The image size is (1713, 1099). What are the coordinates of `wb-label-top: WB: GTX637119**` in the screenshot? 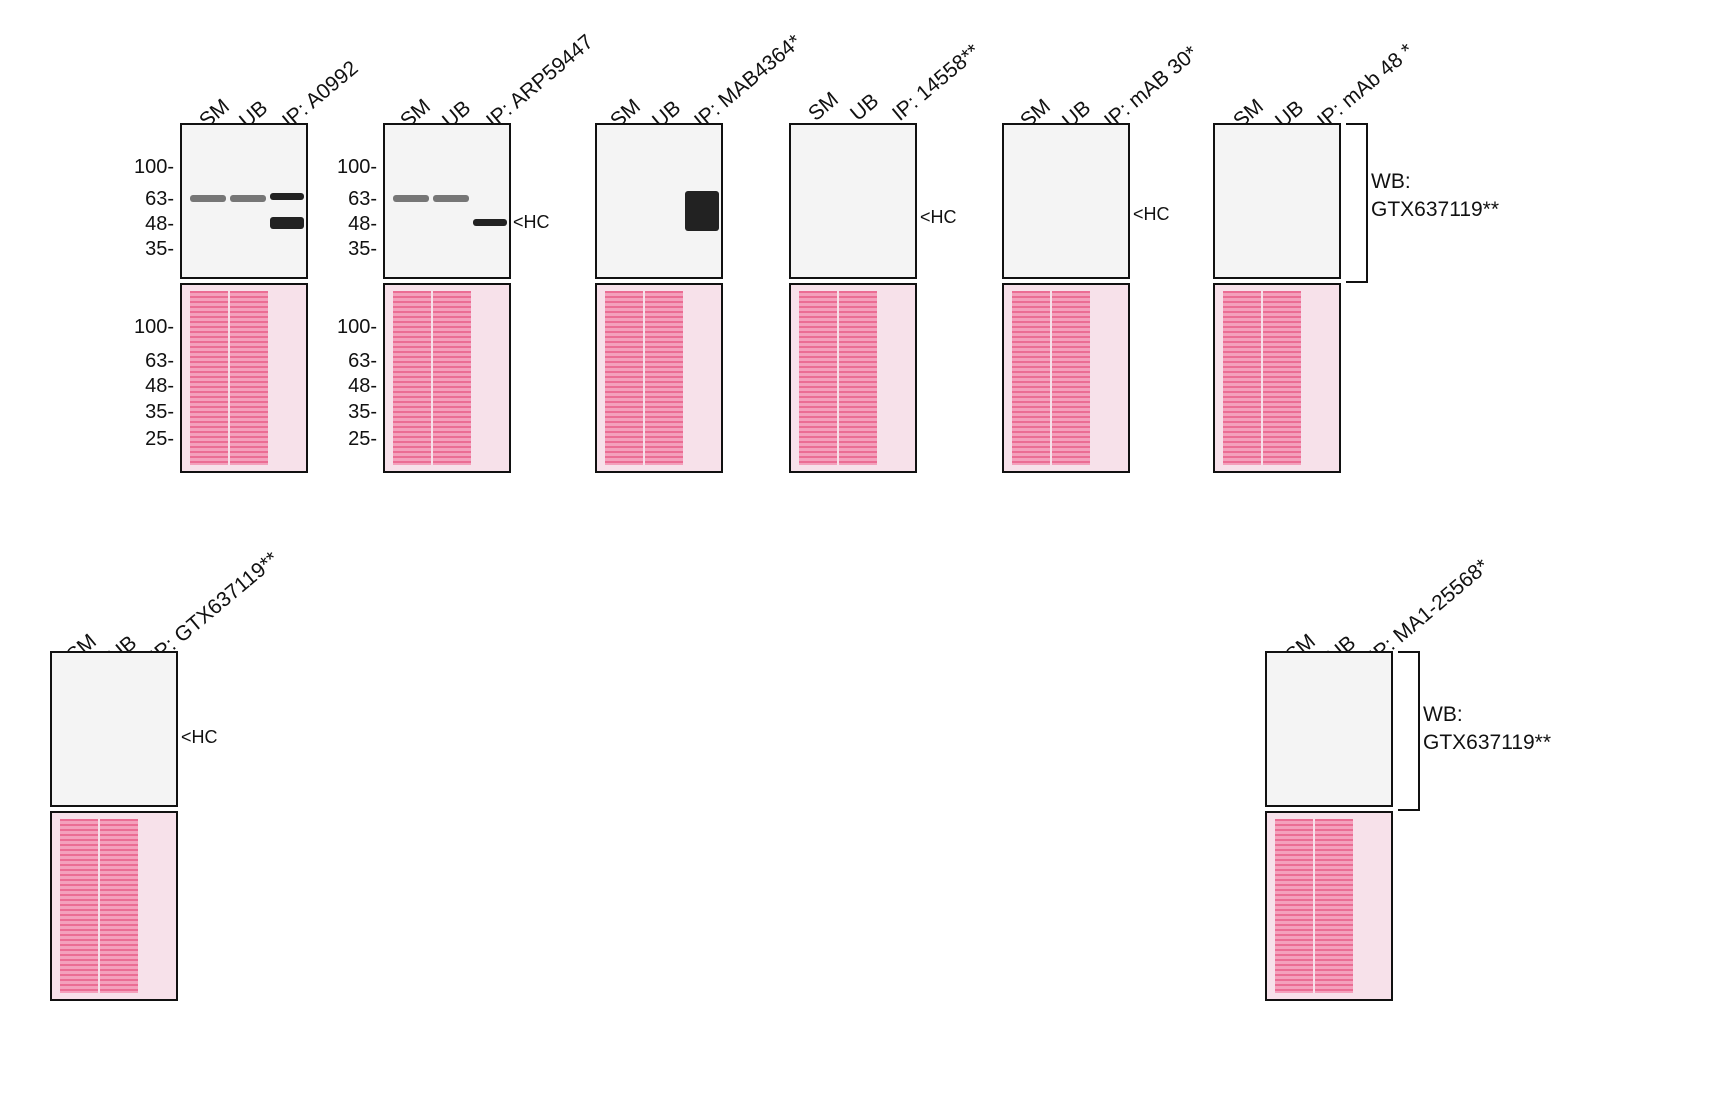 It's located at (1435, 196).